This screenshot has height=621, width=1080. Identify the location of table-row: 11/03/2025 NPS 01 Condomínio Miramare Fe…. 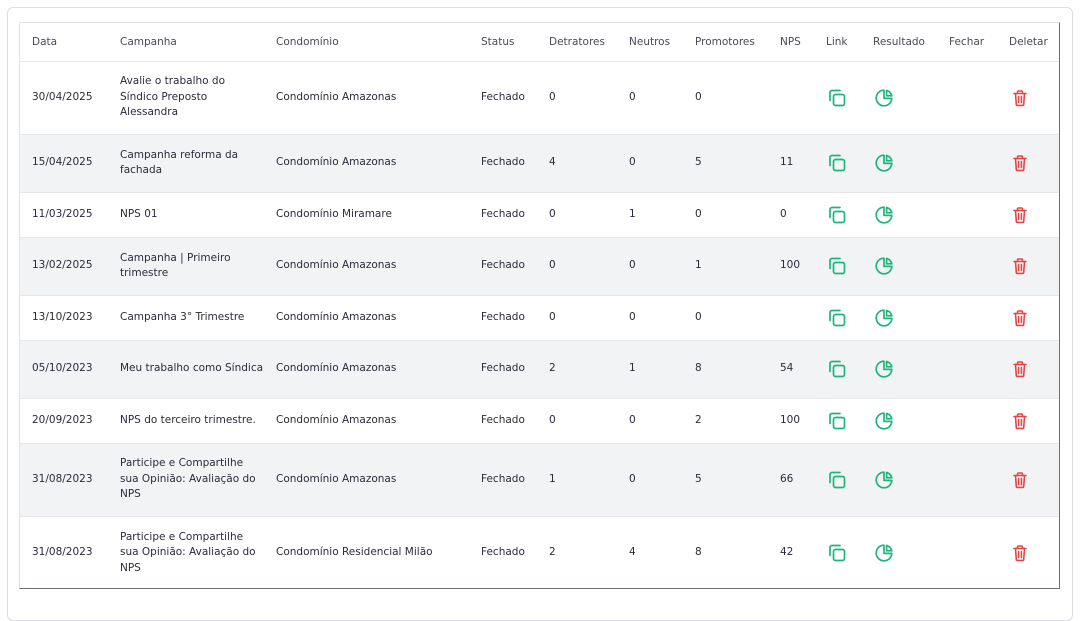
(539, 214).